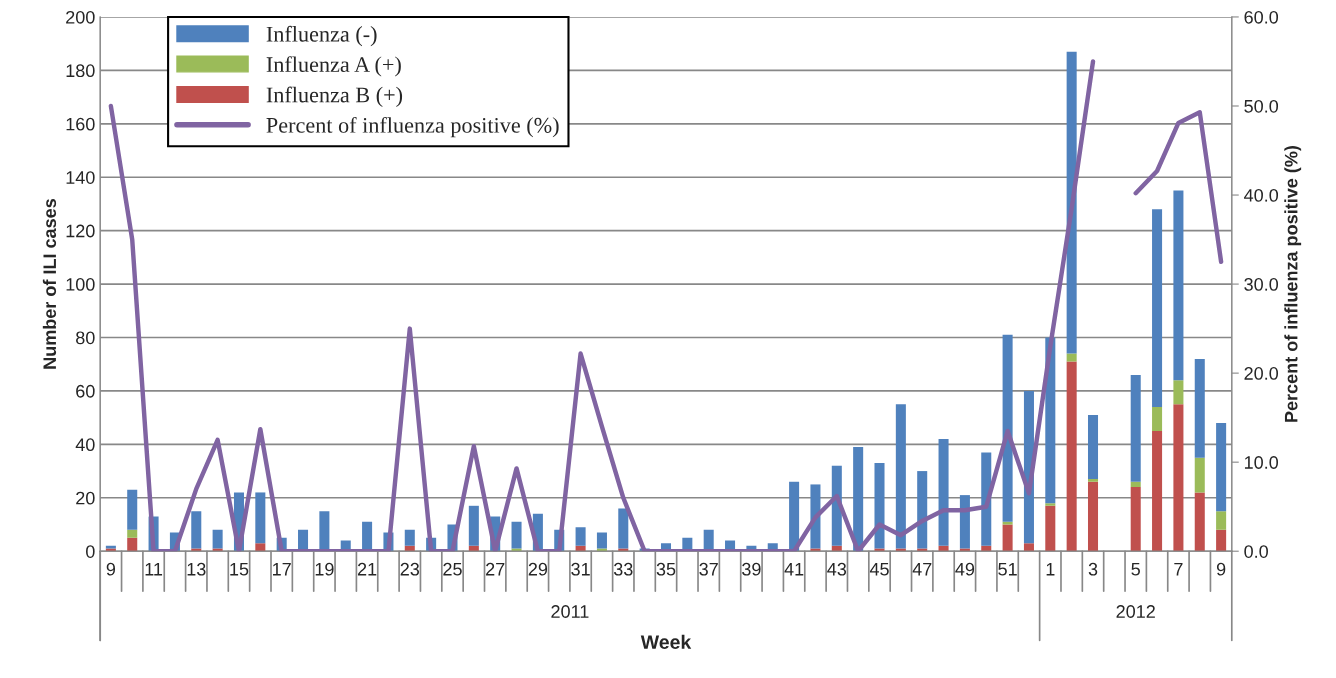 The height and width of the screenshot is (678, 1336). Describe the element at coordinates (334, 96) in the screenshot. I see `legend-label: Influenza B (+)` at that location.